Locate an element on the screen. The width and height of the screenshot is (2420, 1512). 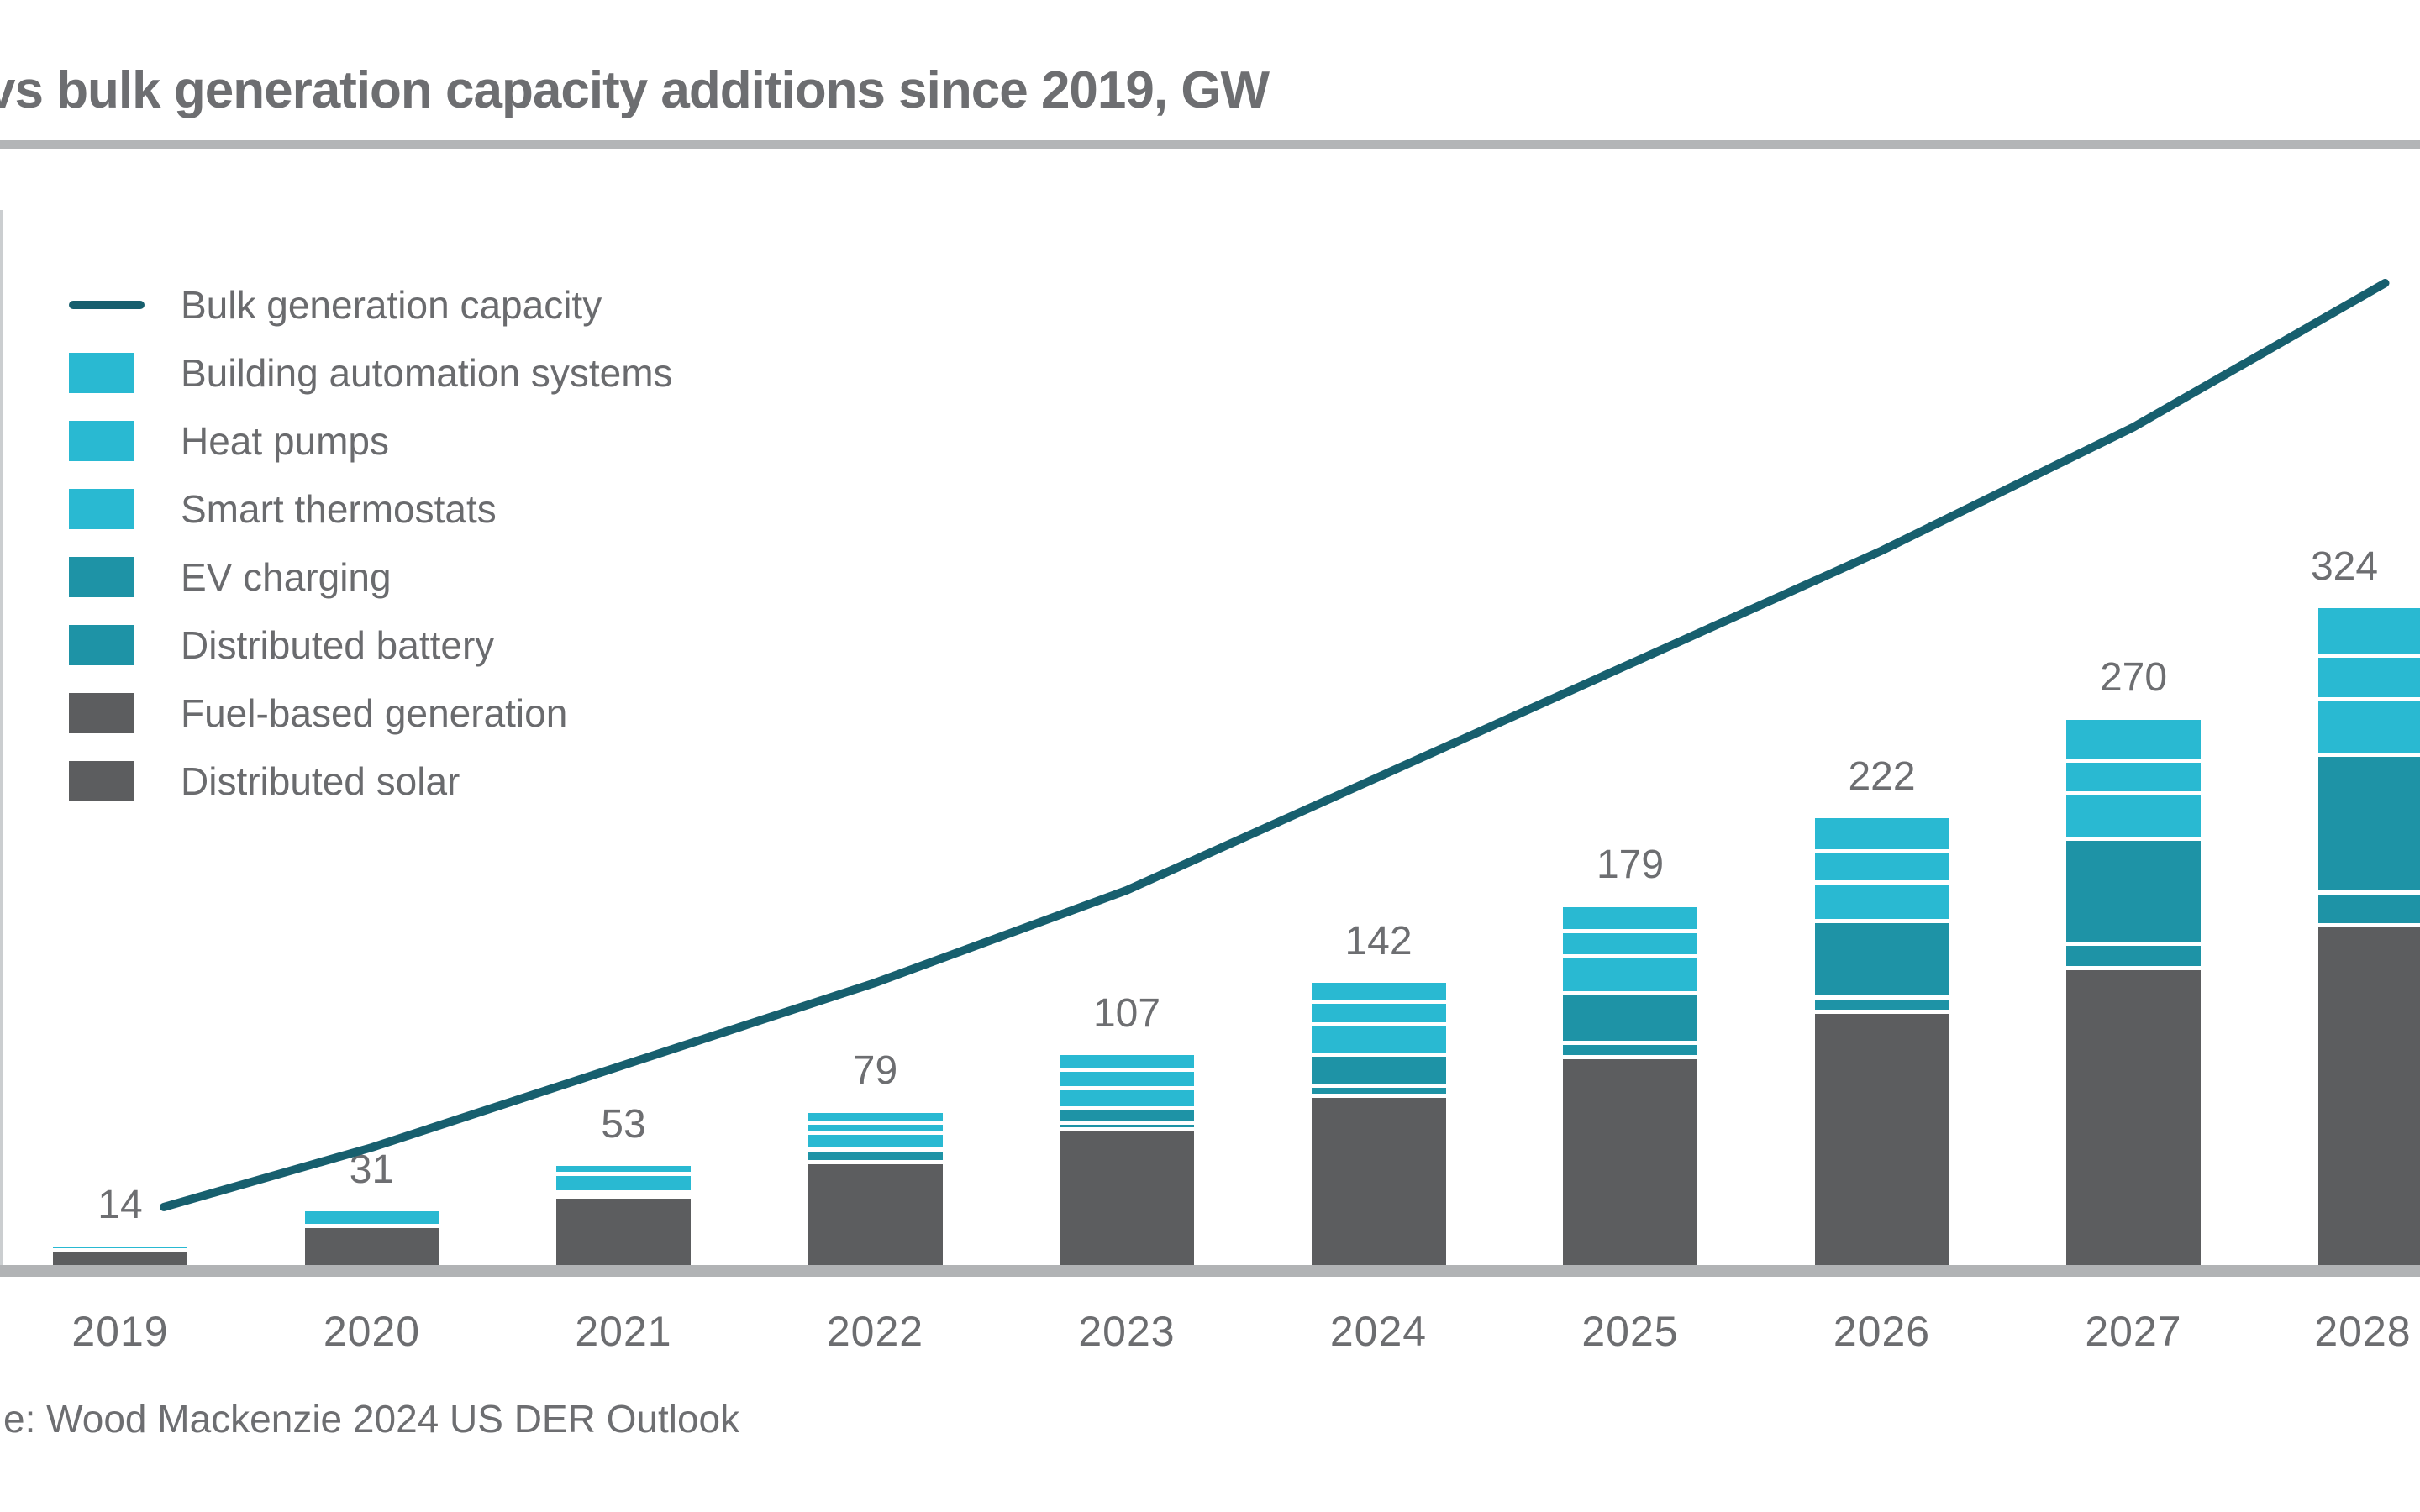
legend-item-distributed-battery: Distributed battery is located at coordinates (371, 645).